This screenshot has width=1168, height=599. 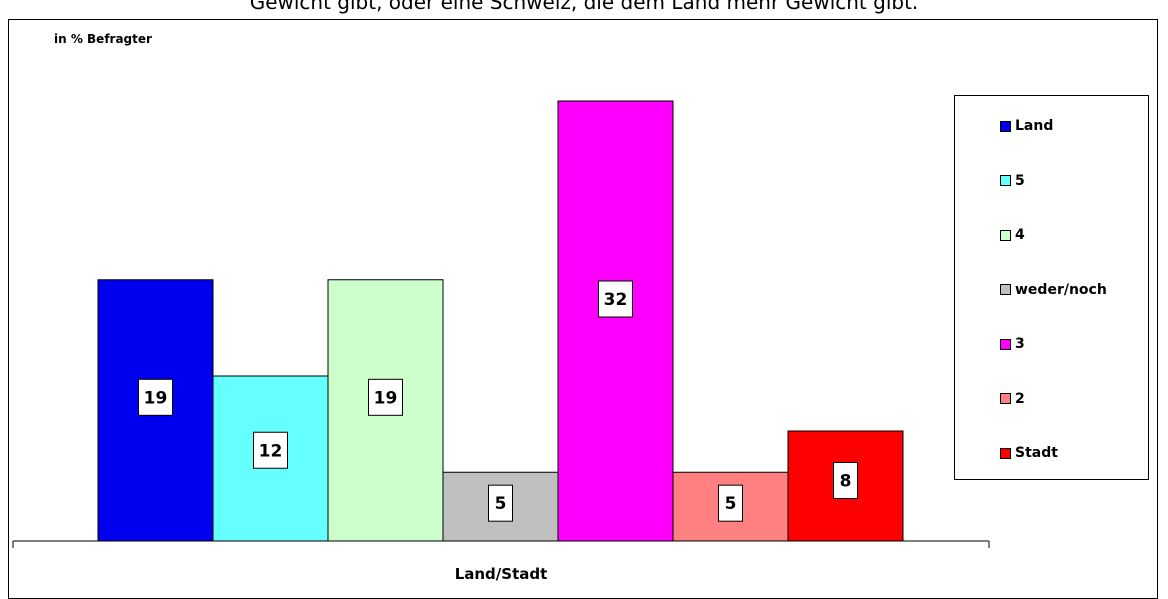 I want to click on legend-item: 4, so click(x=1012, y=235).